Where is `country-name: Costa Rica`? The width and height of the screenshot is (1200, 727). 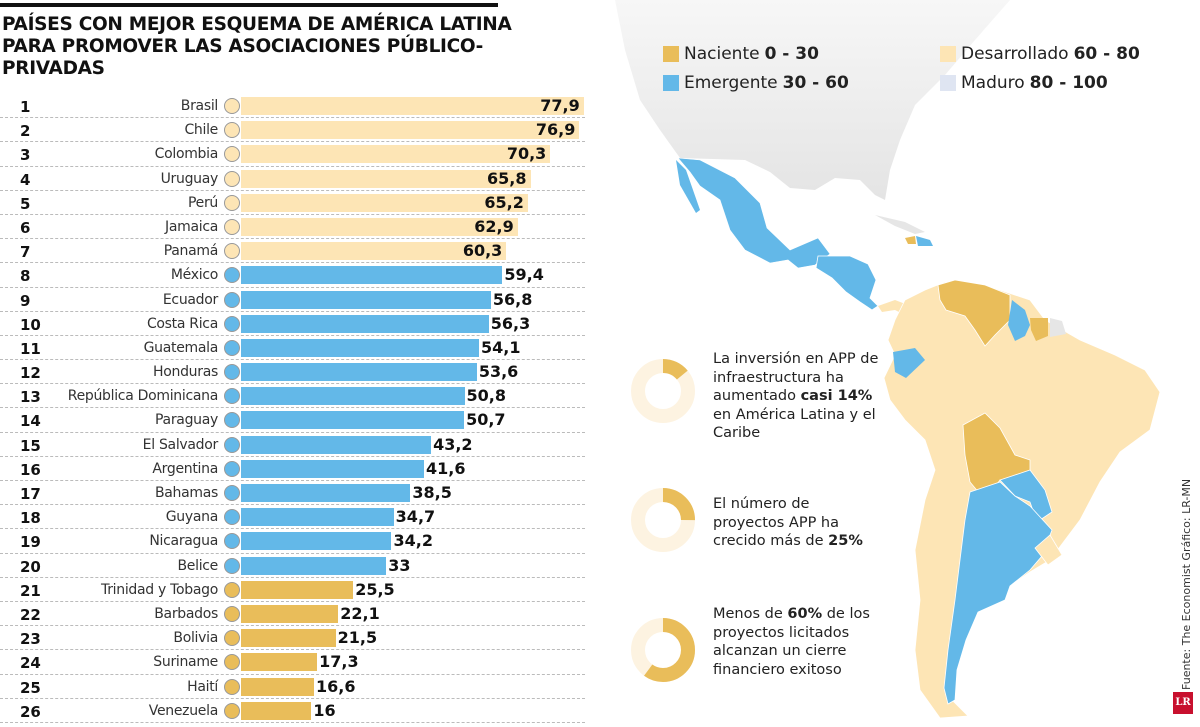 country-name: Costa Rica is located at coordinates (182, 323).